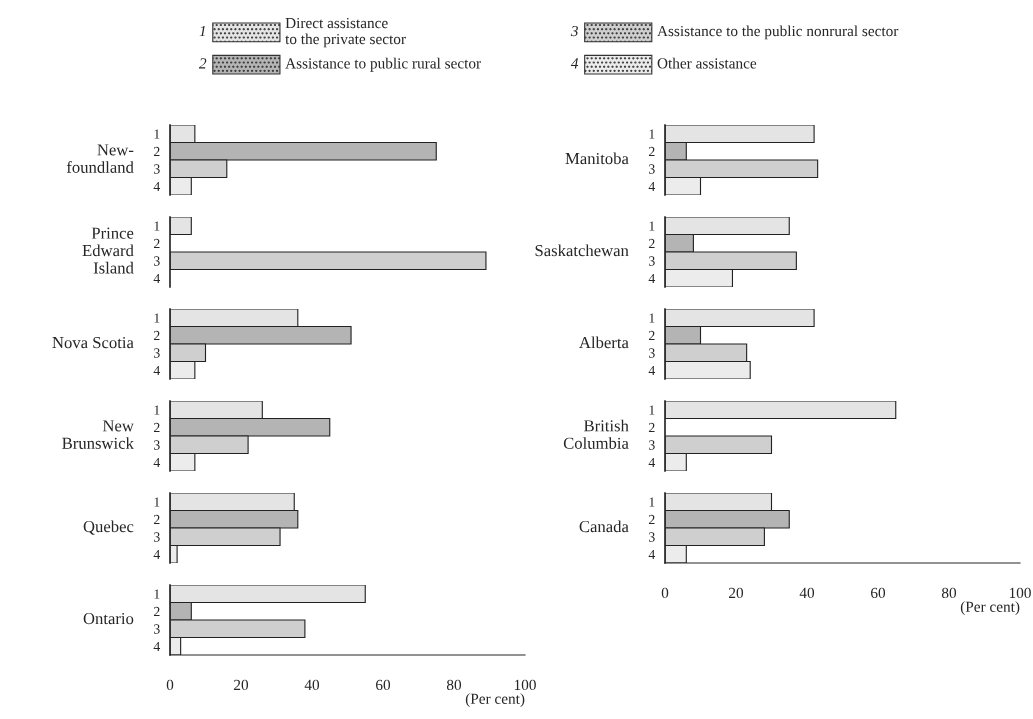  Describe the element at coordinates (597, 158) in the screenshot. I see `y-axis-title: Manitoba` at that location.